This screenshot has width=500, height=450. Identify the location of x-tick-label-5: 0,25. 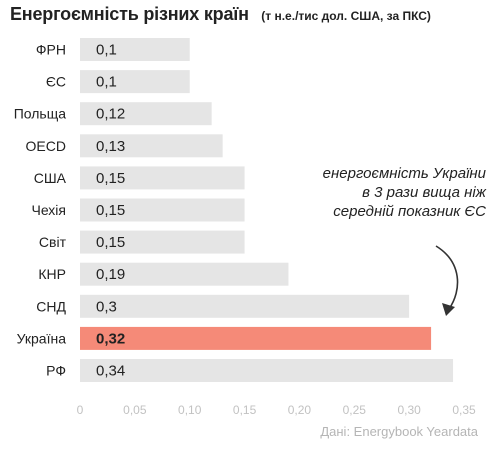
(355, 410).